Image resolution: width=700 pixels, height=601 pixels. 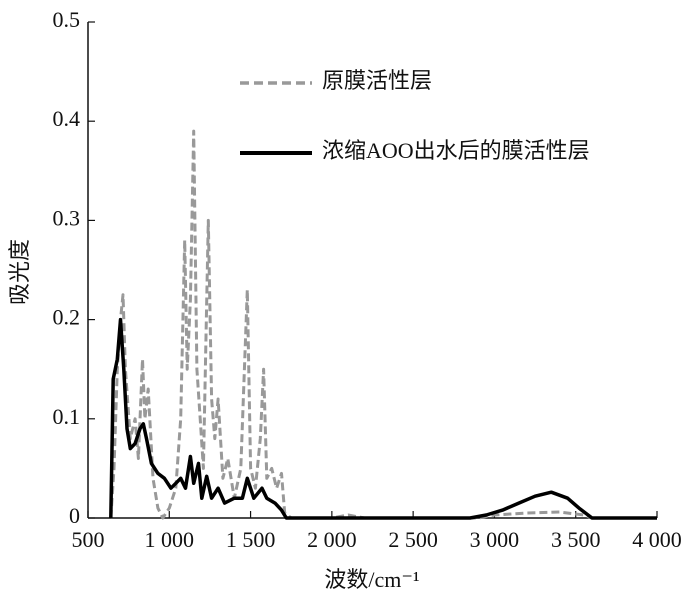 What do you see at coordinates (88, 539) in the screenshot?
I see `x-tick-label: 500` at bounding box center [88, 539].